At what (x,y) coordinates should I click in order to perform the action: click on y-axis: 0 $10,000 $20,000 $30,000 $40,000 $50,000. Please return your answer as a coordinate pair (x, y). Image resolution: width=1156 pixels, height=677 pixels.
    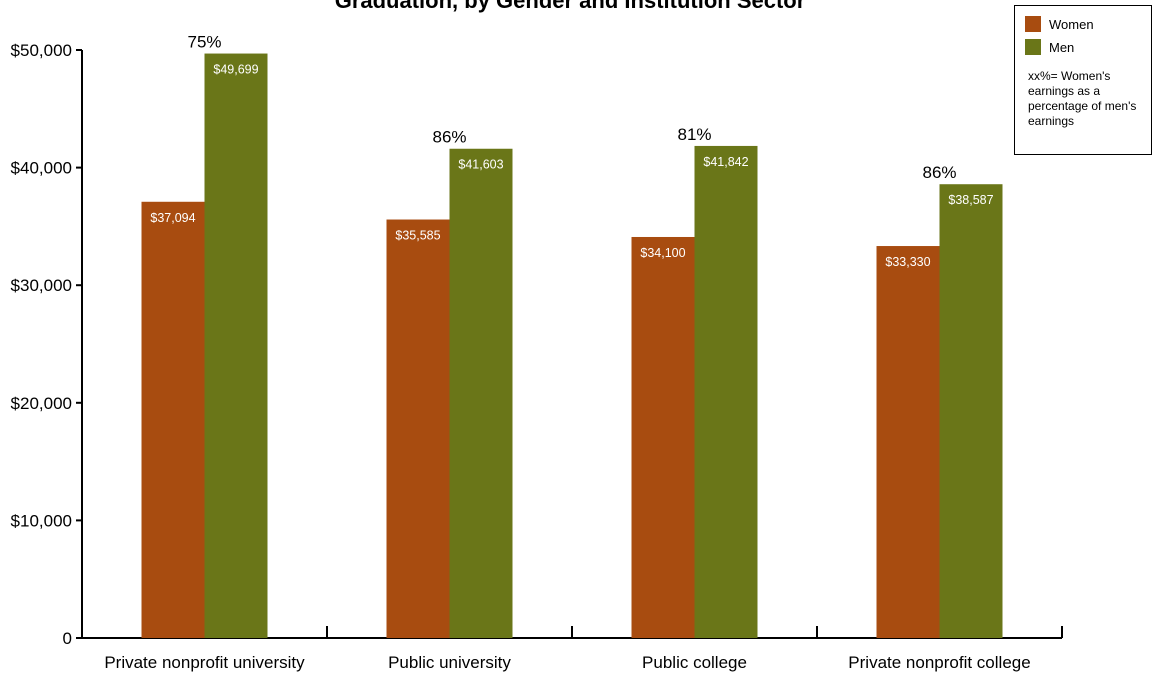
    Looking at the image, I should click on (47, 344).